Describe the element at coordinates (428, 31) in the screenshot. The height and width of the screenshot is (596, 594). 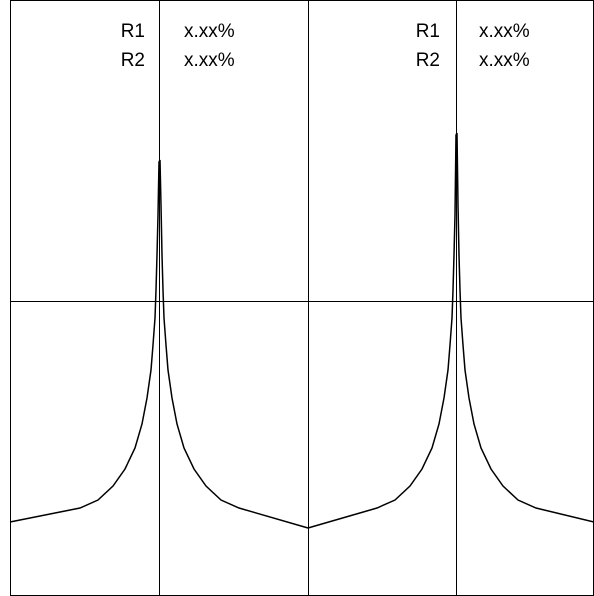
I see `right-r1-label: R1` at that location.